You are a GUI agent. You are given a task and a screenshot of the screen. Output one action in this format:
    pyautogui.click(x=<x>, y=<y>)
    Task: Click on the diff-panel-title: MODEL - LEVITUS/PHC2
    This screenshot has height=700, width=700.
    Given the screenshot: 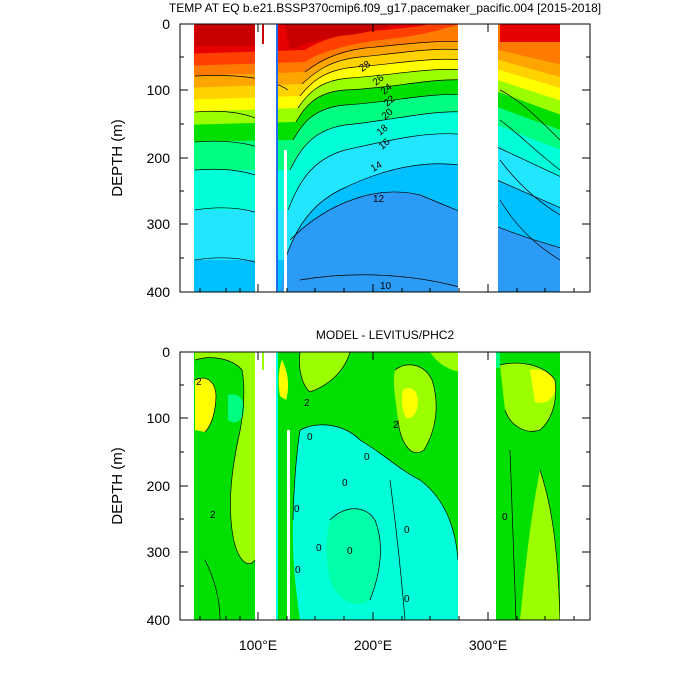 What is the action you would take?
    pyautogui.click(x=385, y=335)
    